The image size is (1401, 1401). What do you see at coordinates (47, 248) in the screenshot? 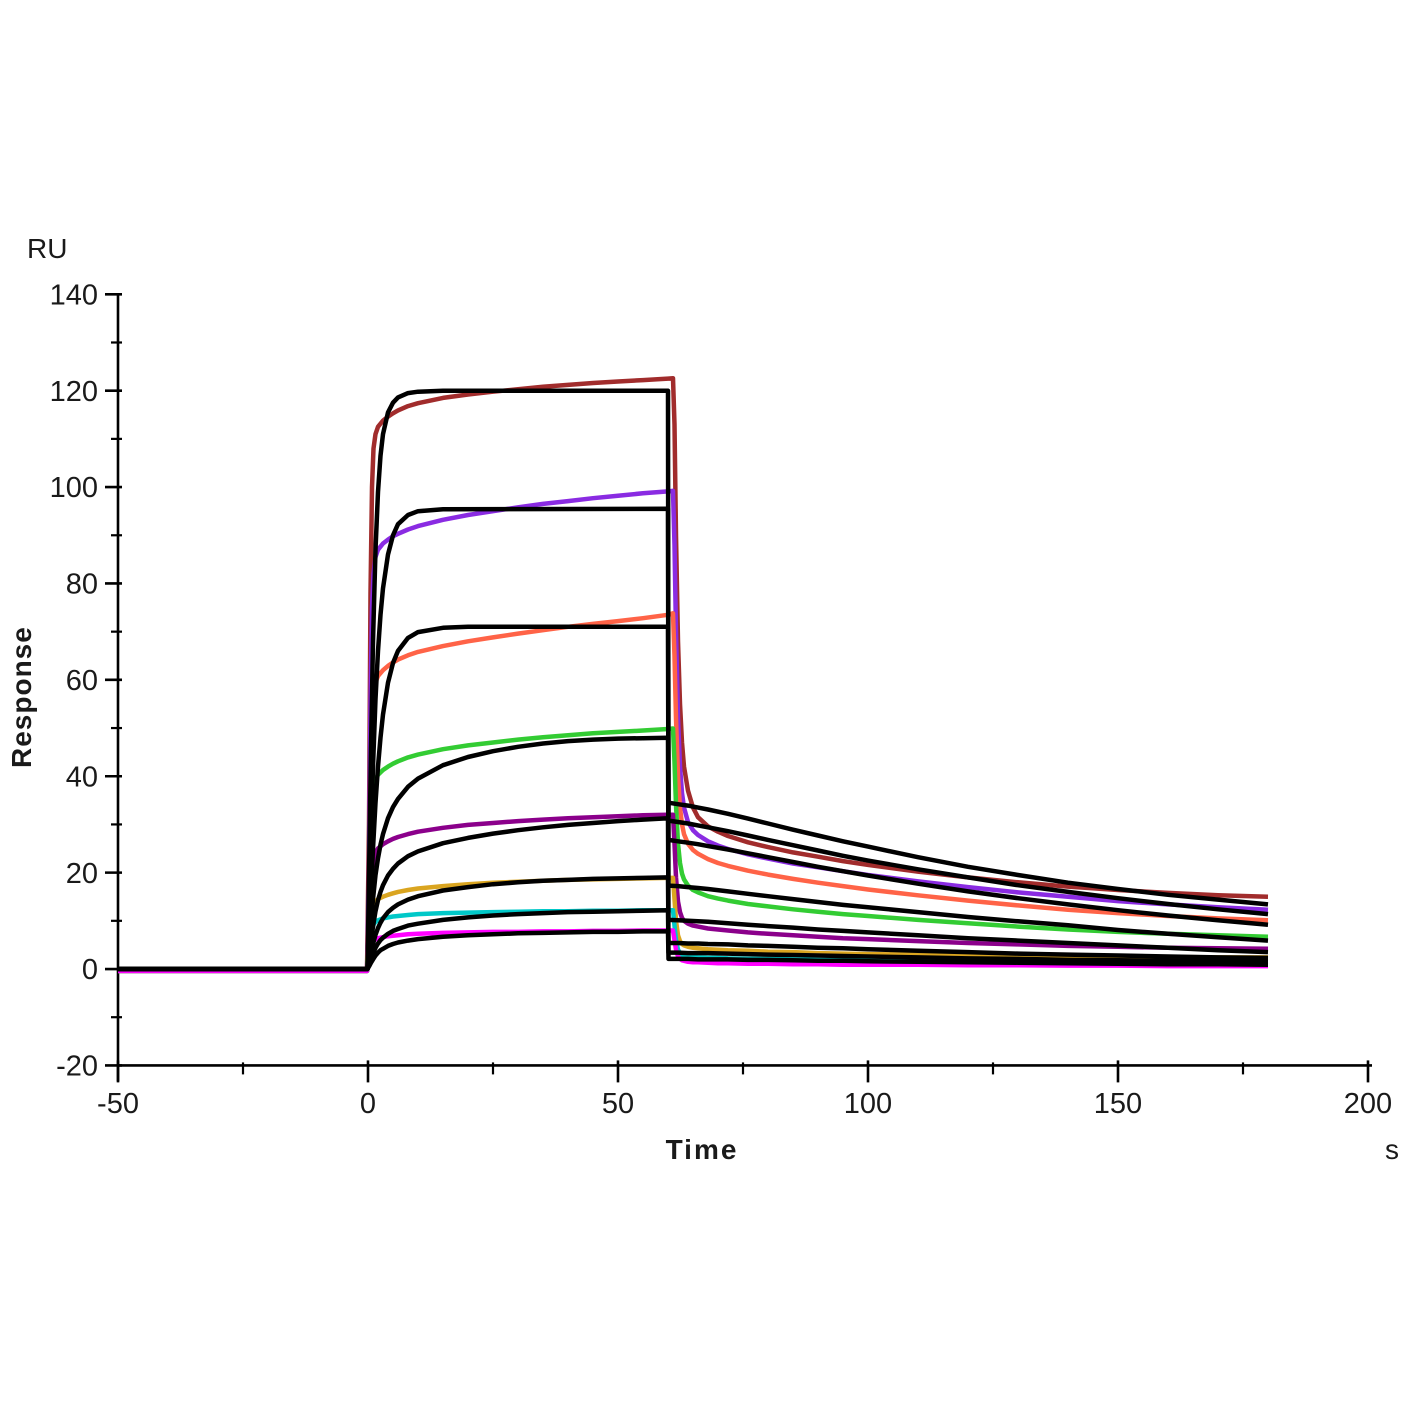
I see `y-unit-label: RU` at bounding box center [47, 248].